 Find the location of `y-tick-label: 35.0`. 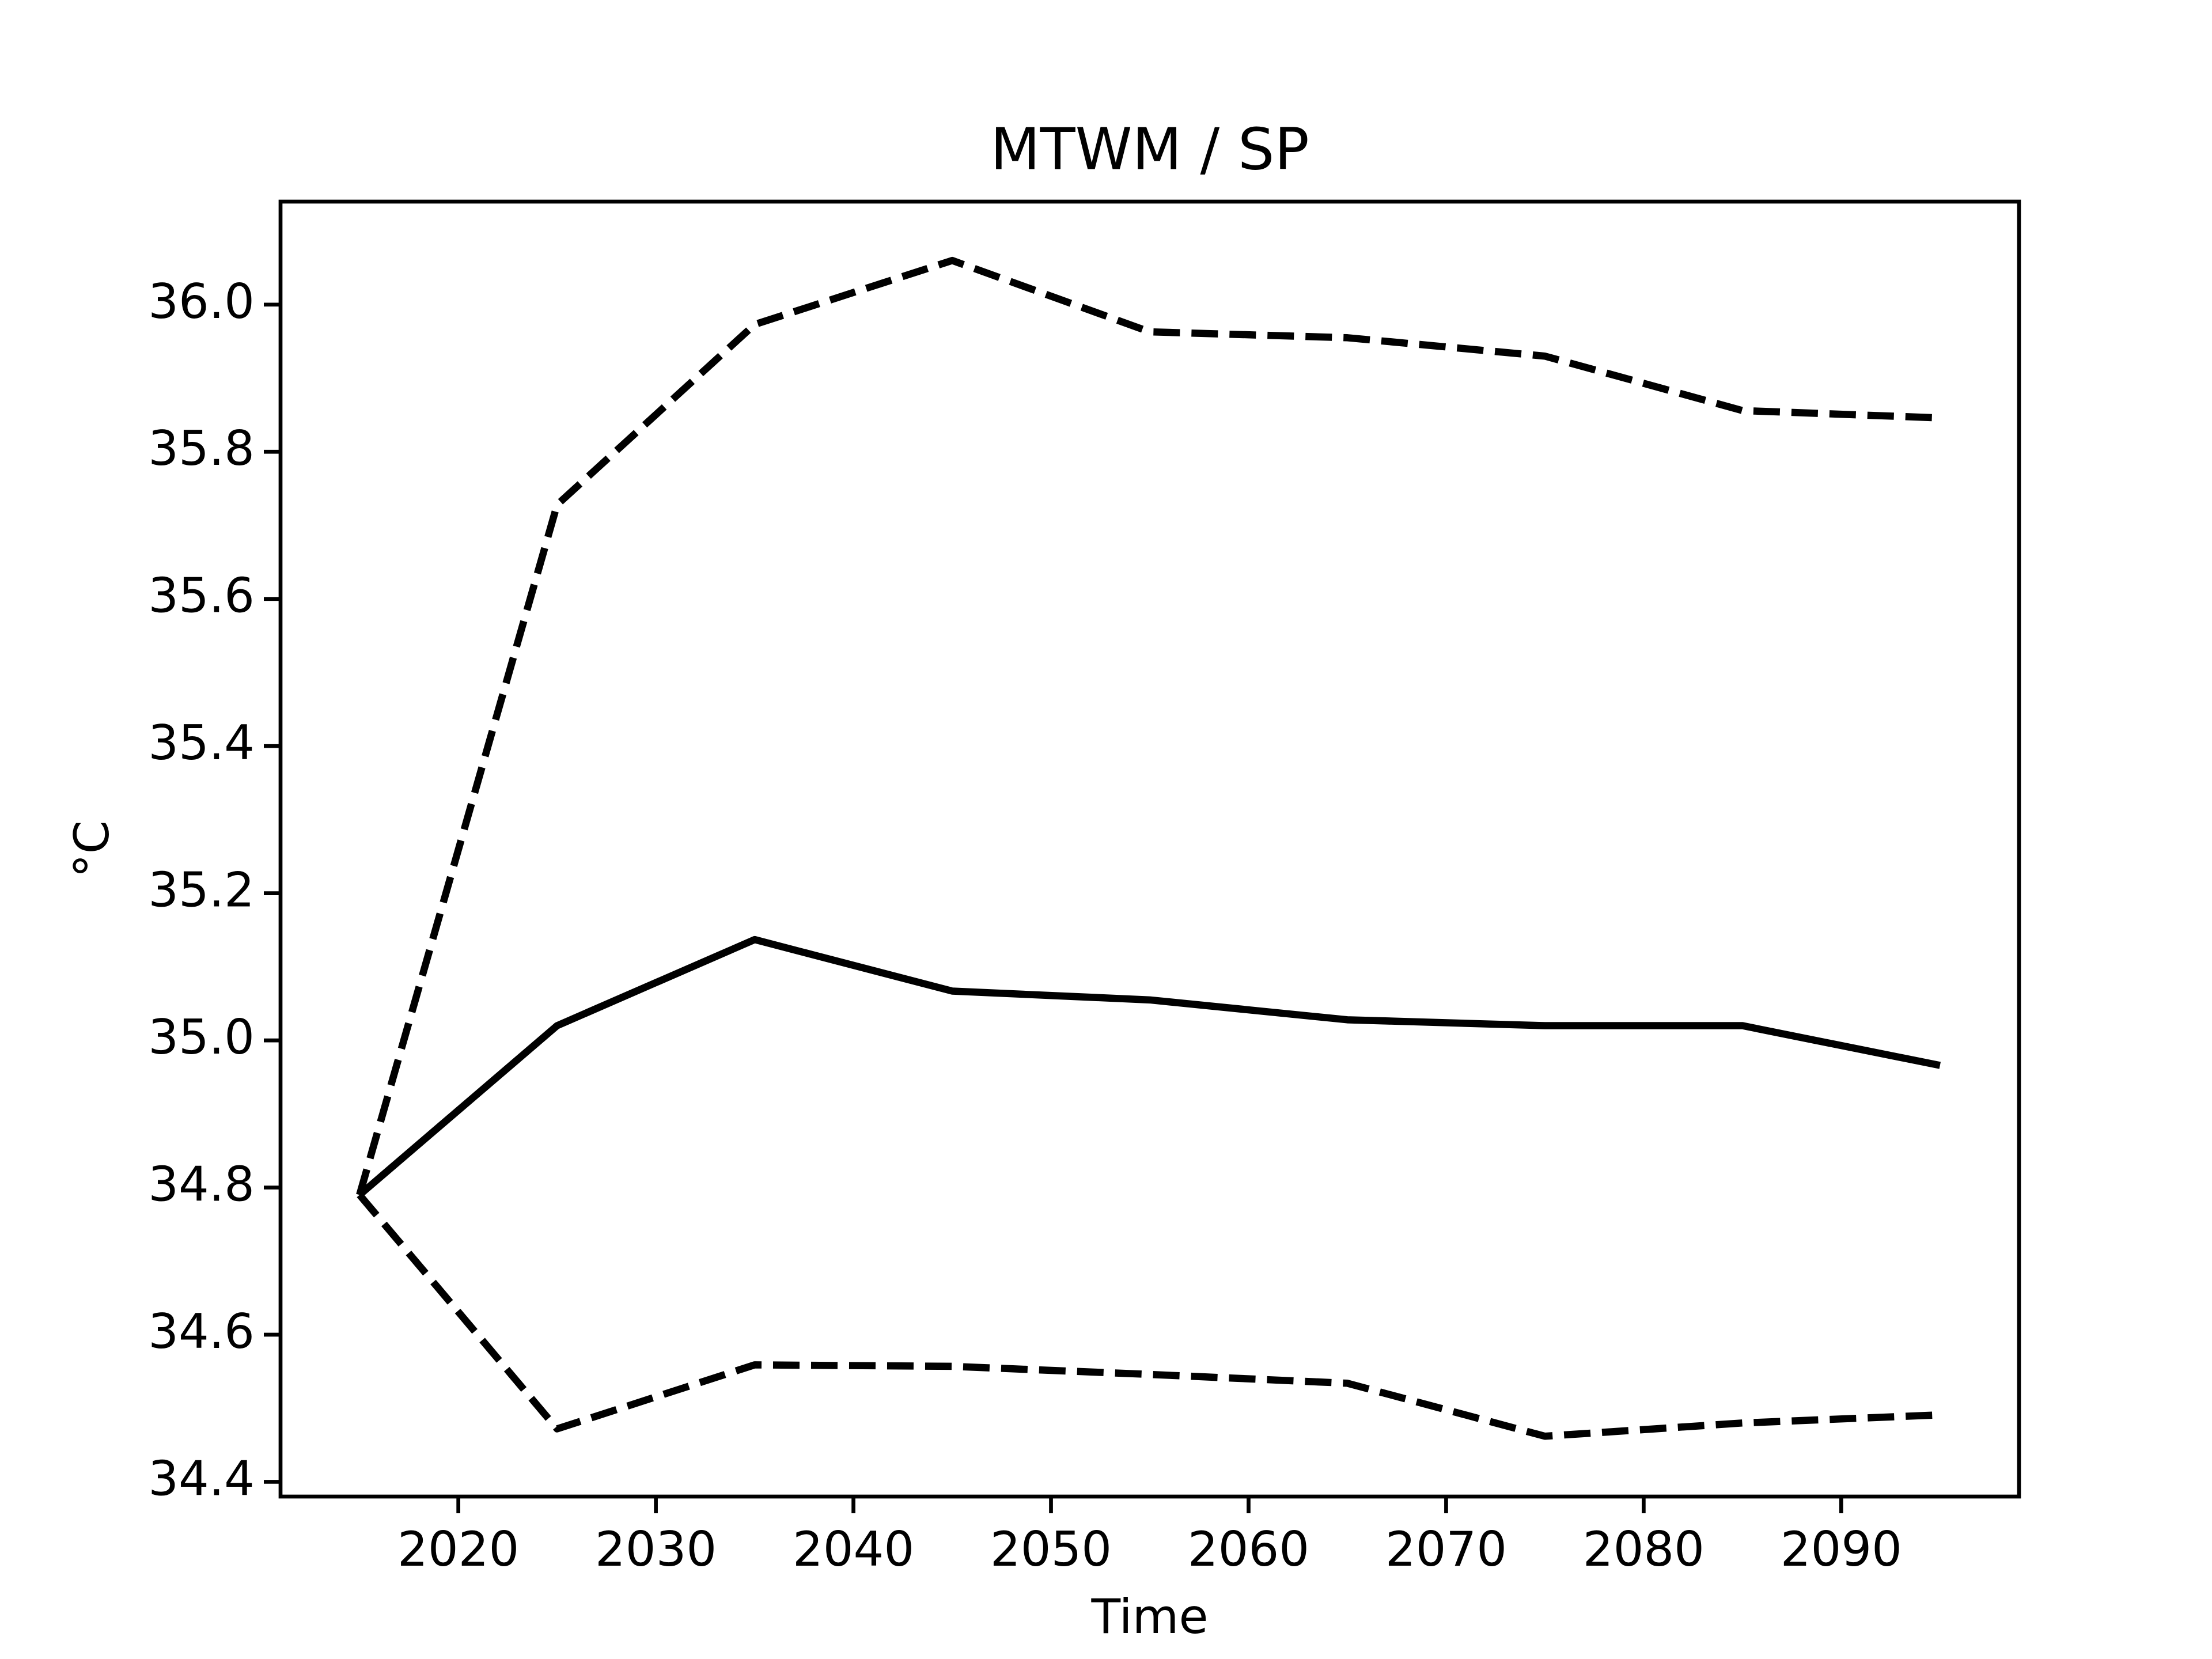

y-tick-label: 35.0 is located at coordinates (201, 1037).